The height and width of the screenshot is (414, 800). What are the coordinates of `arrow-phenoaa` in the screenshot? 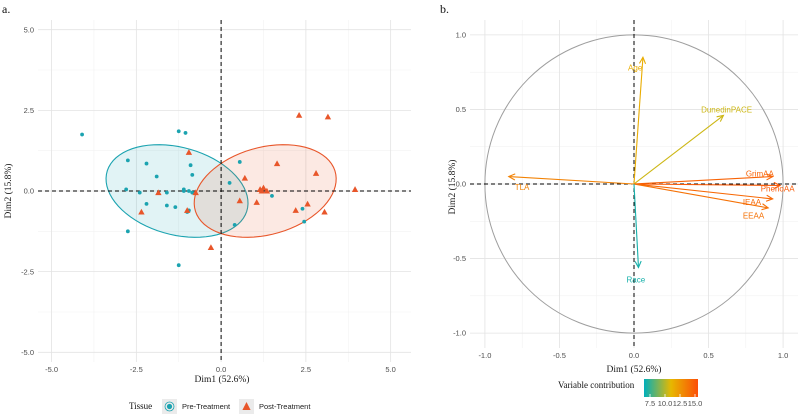 It's located at (707, 185).